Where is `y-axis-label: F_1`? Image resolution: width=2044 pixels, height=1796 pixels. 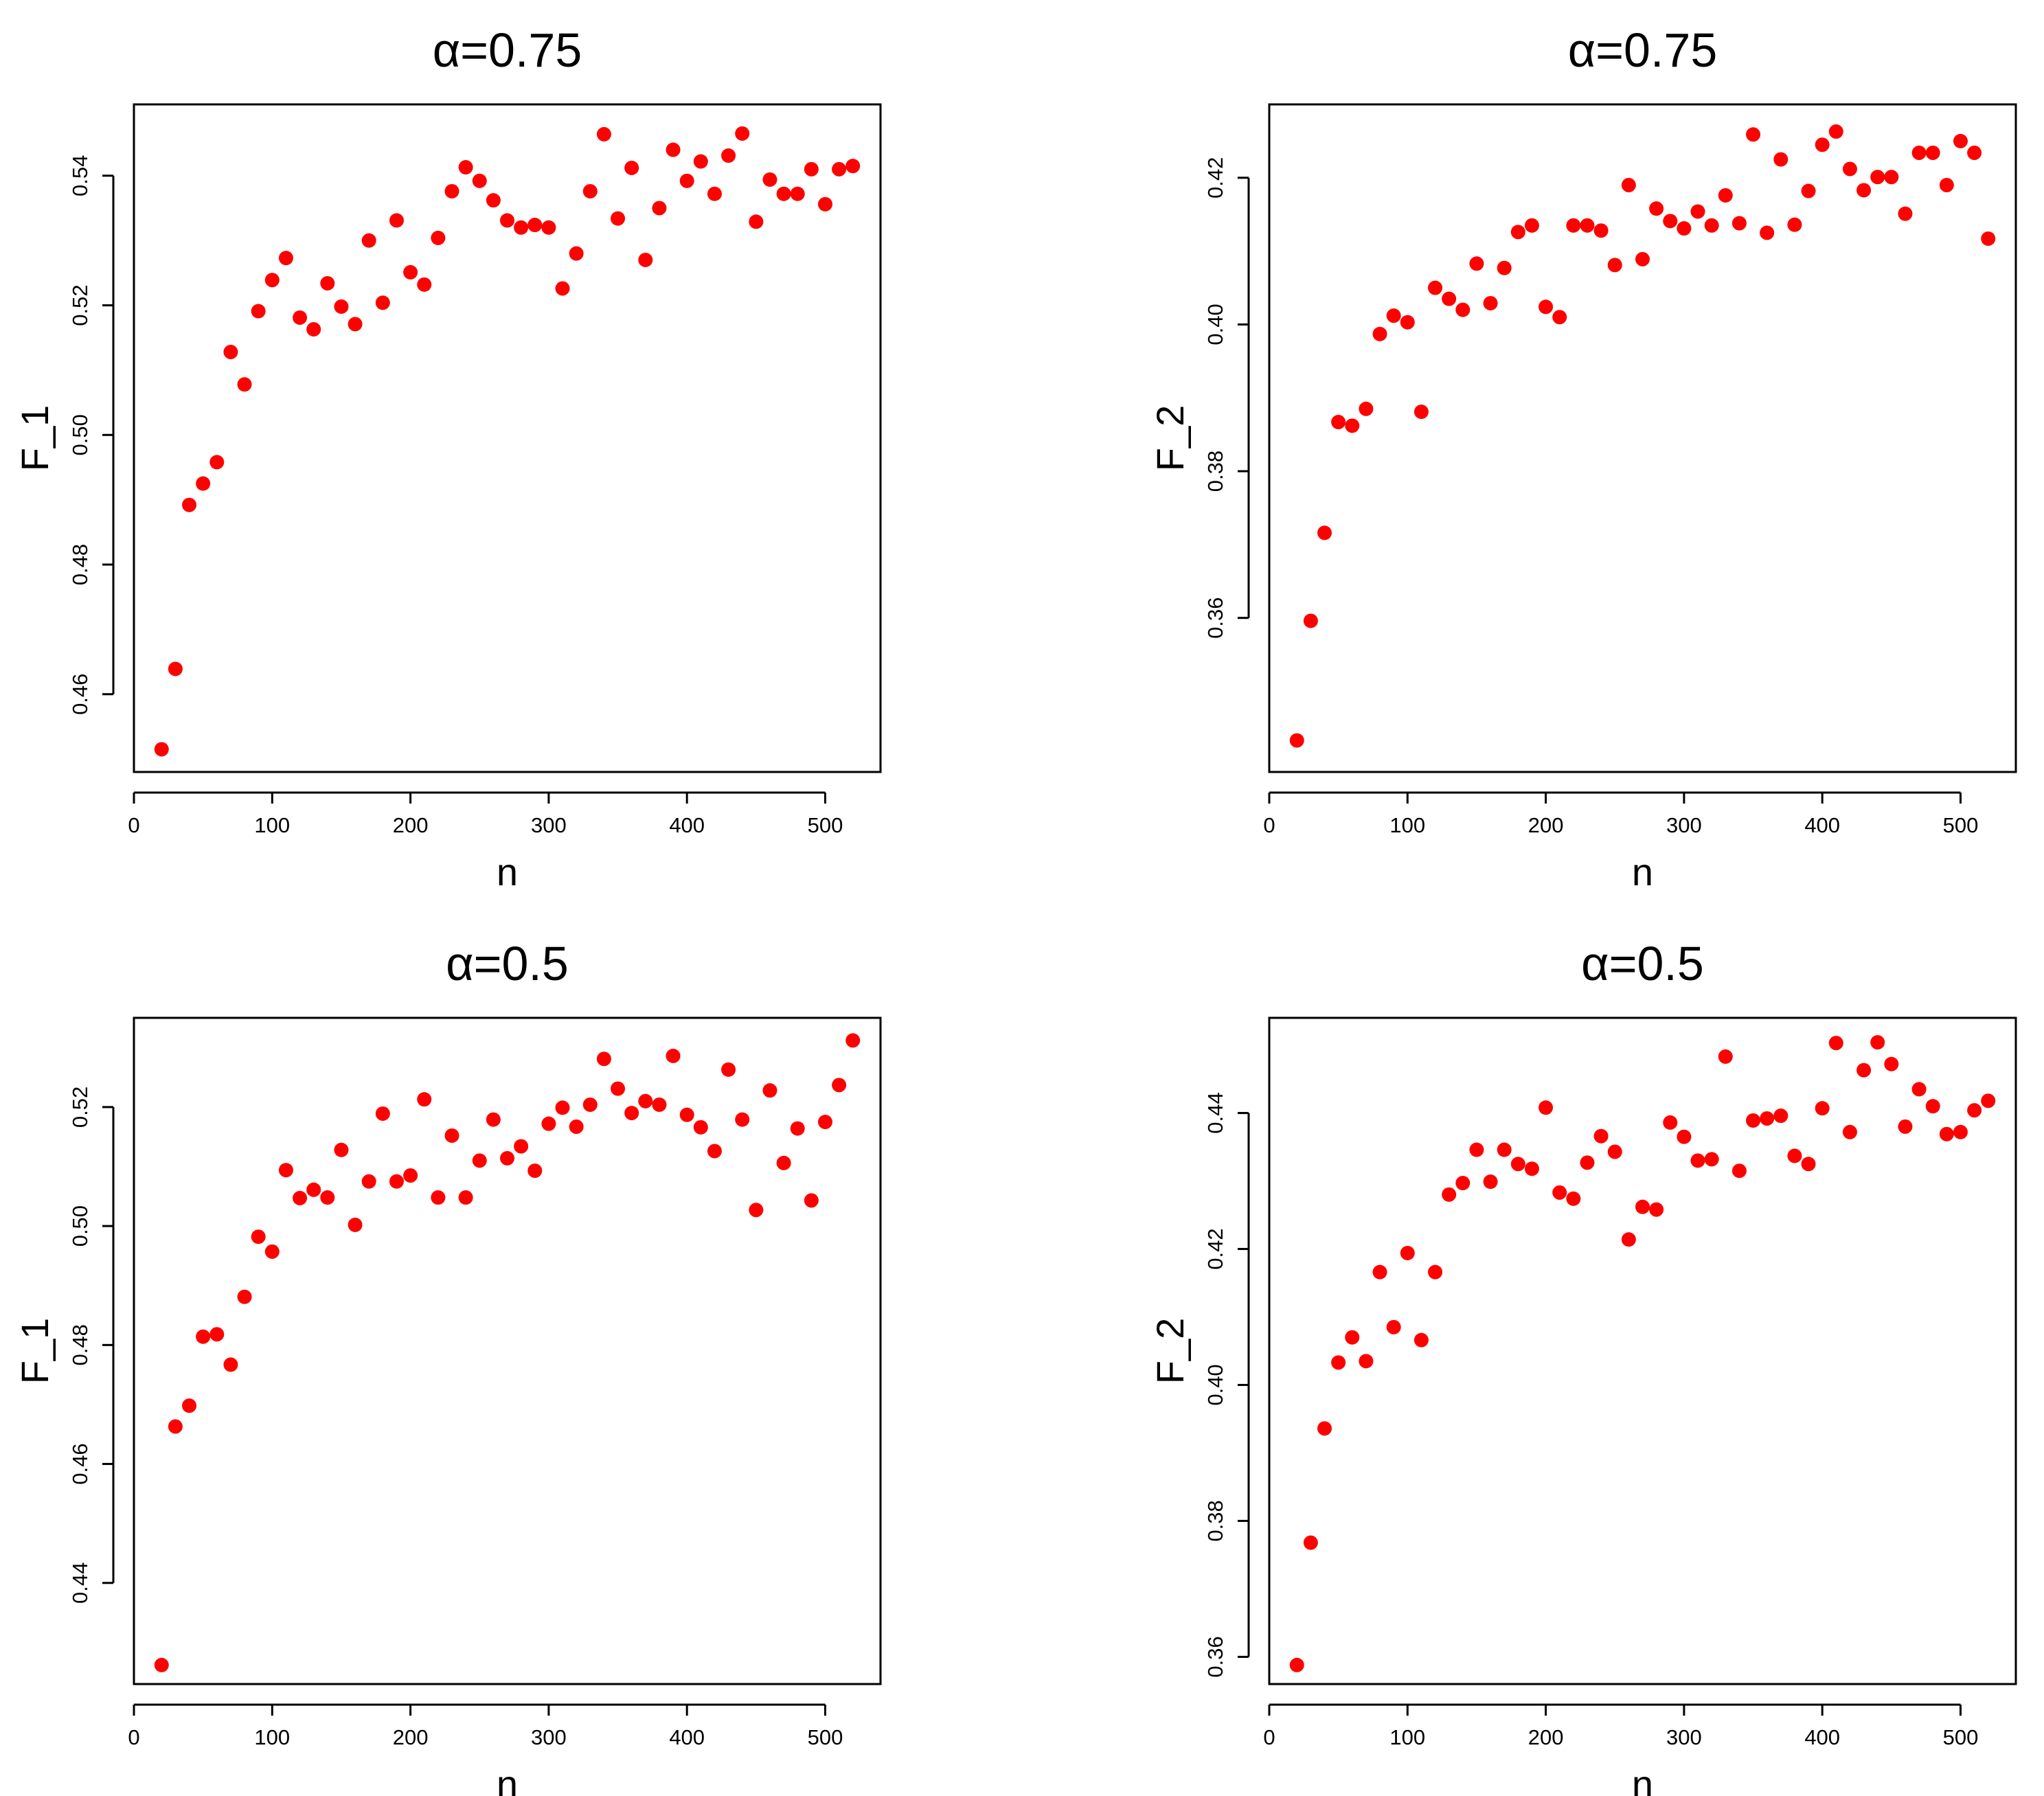
y-axis-label: F_1 is located at coordinates (34, 438).